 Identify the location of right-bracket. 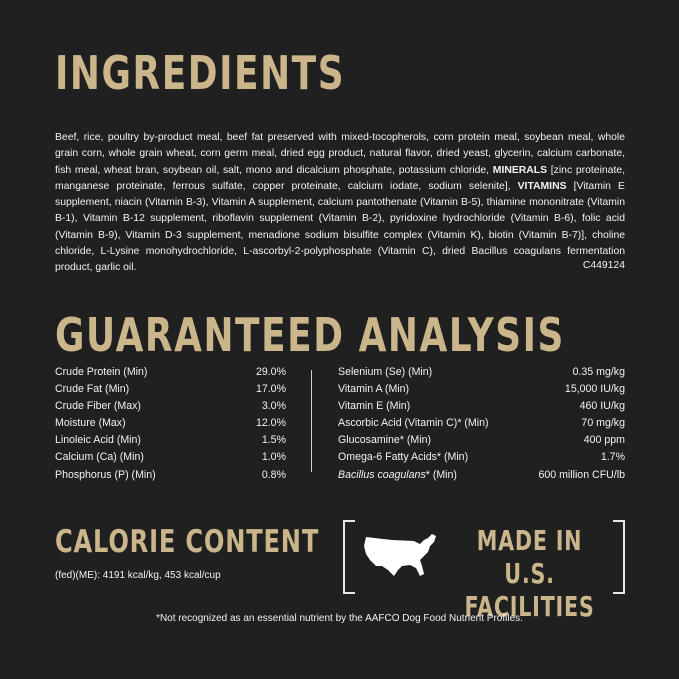
(619, 557).